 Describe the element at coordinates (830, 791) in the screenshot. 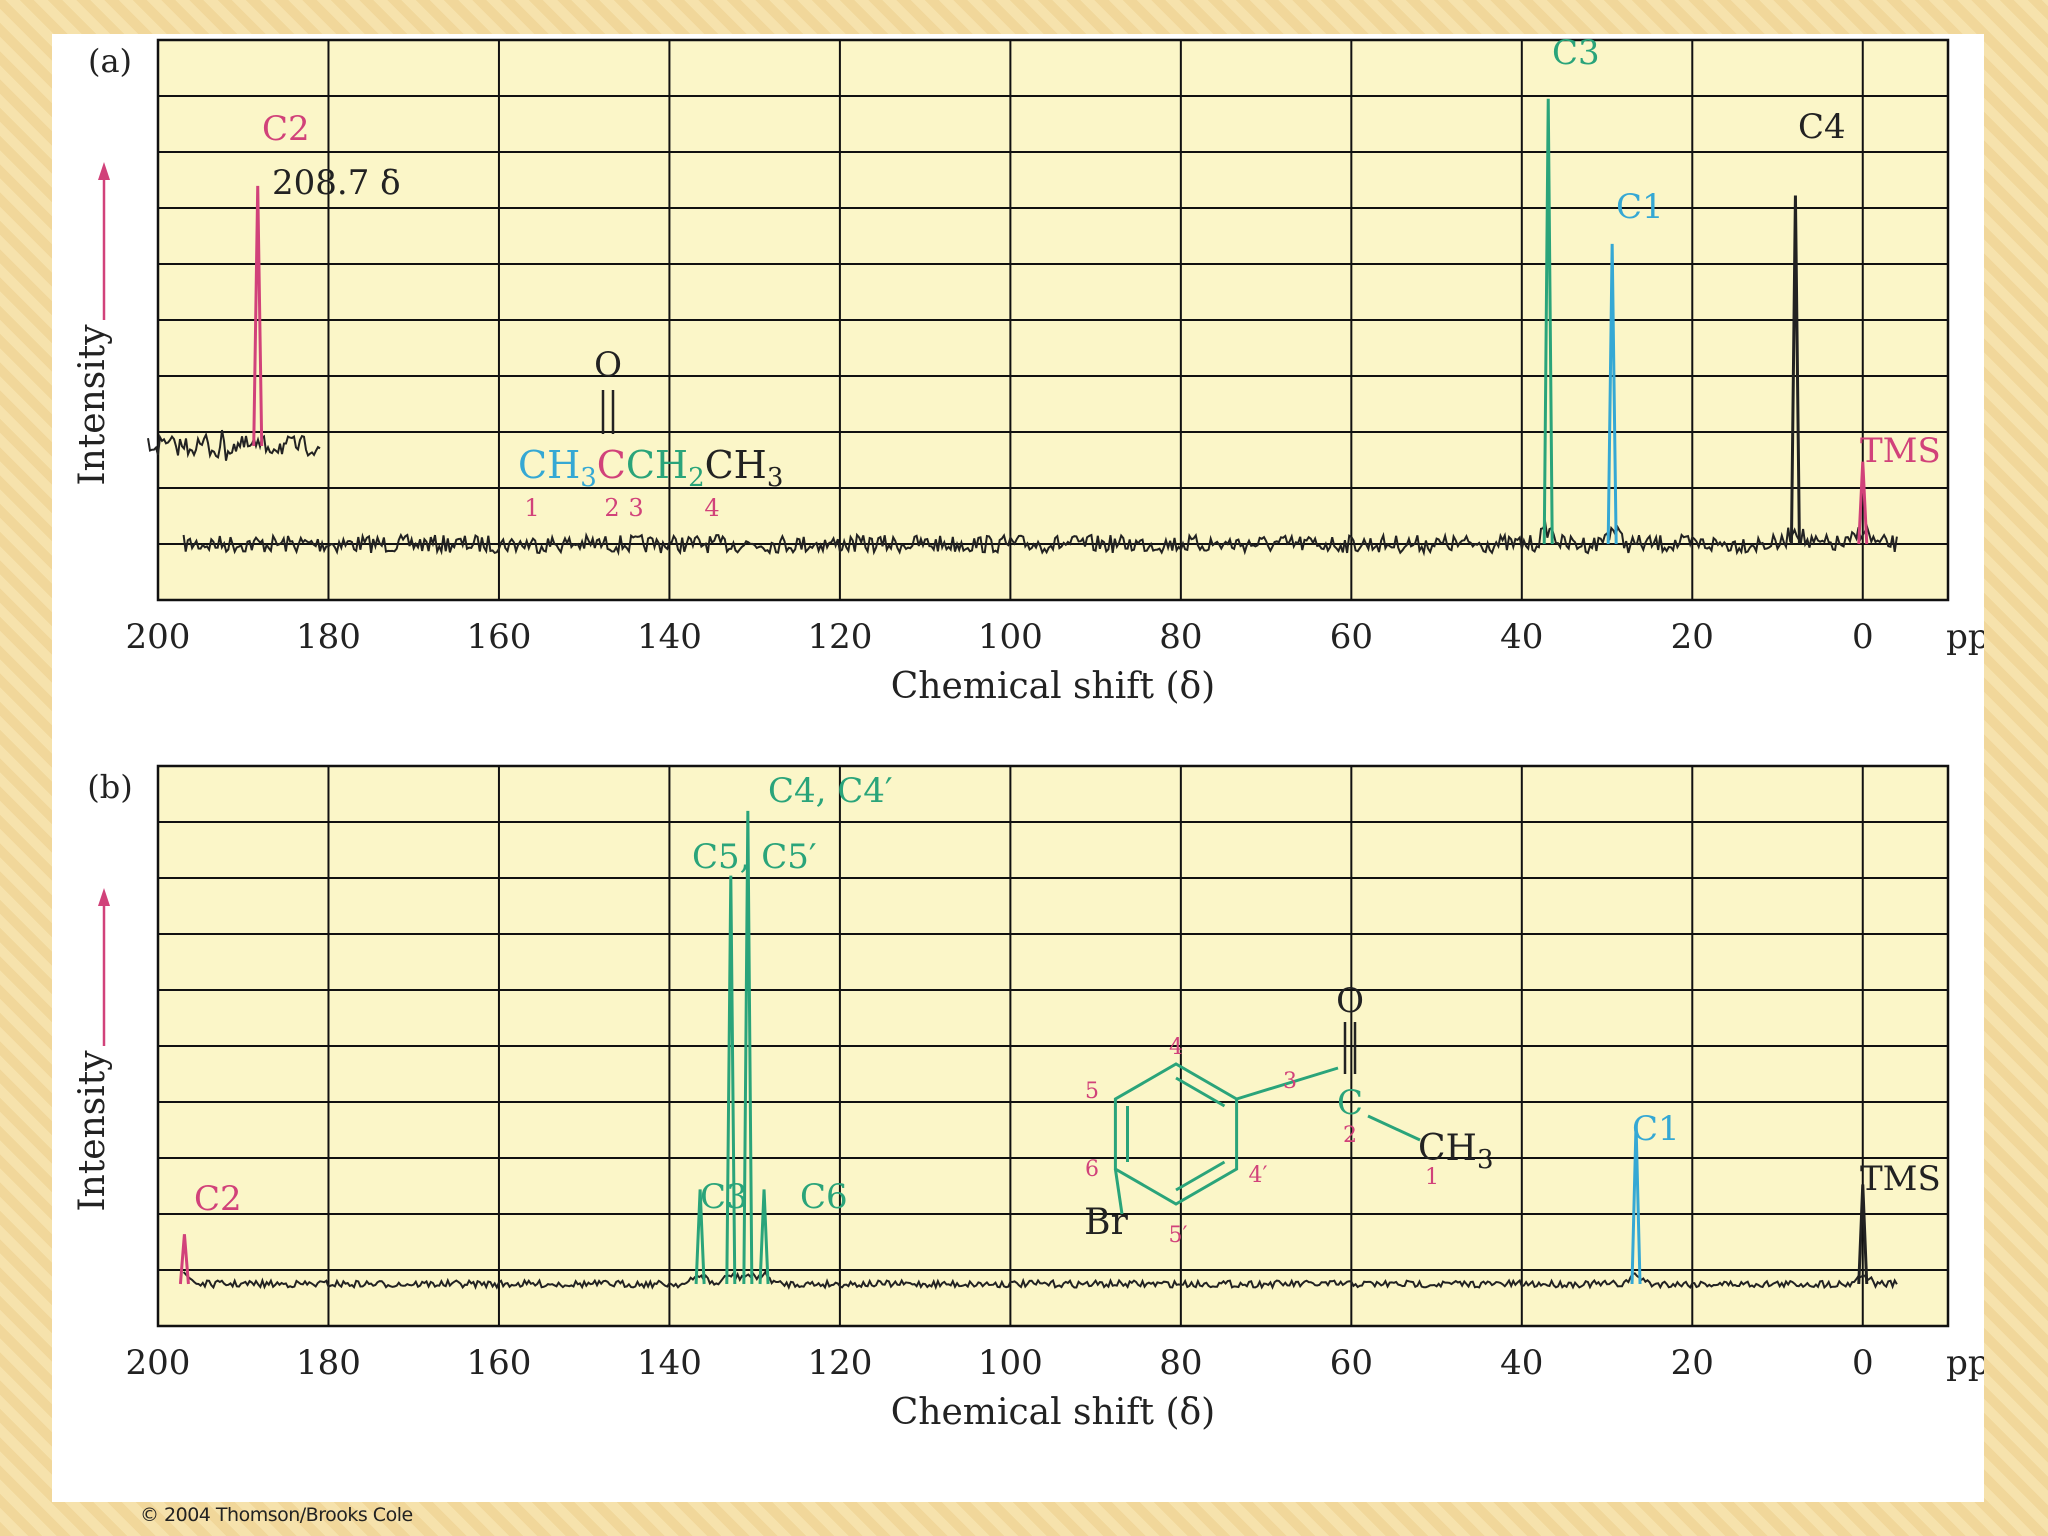

I see `peak-label: C4, C4′` at that location.